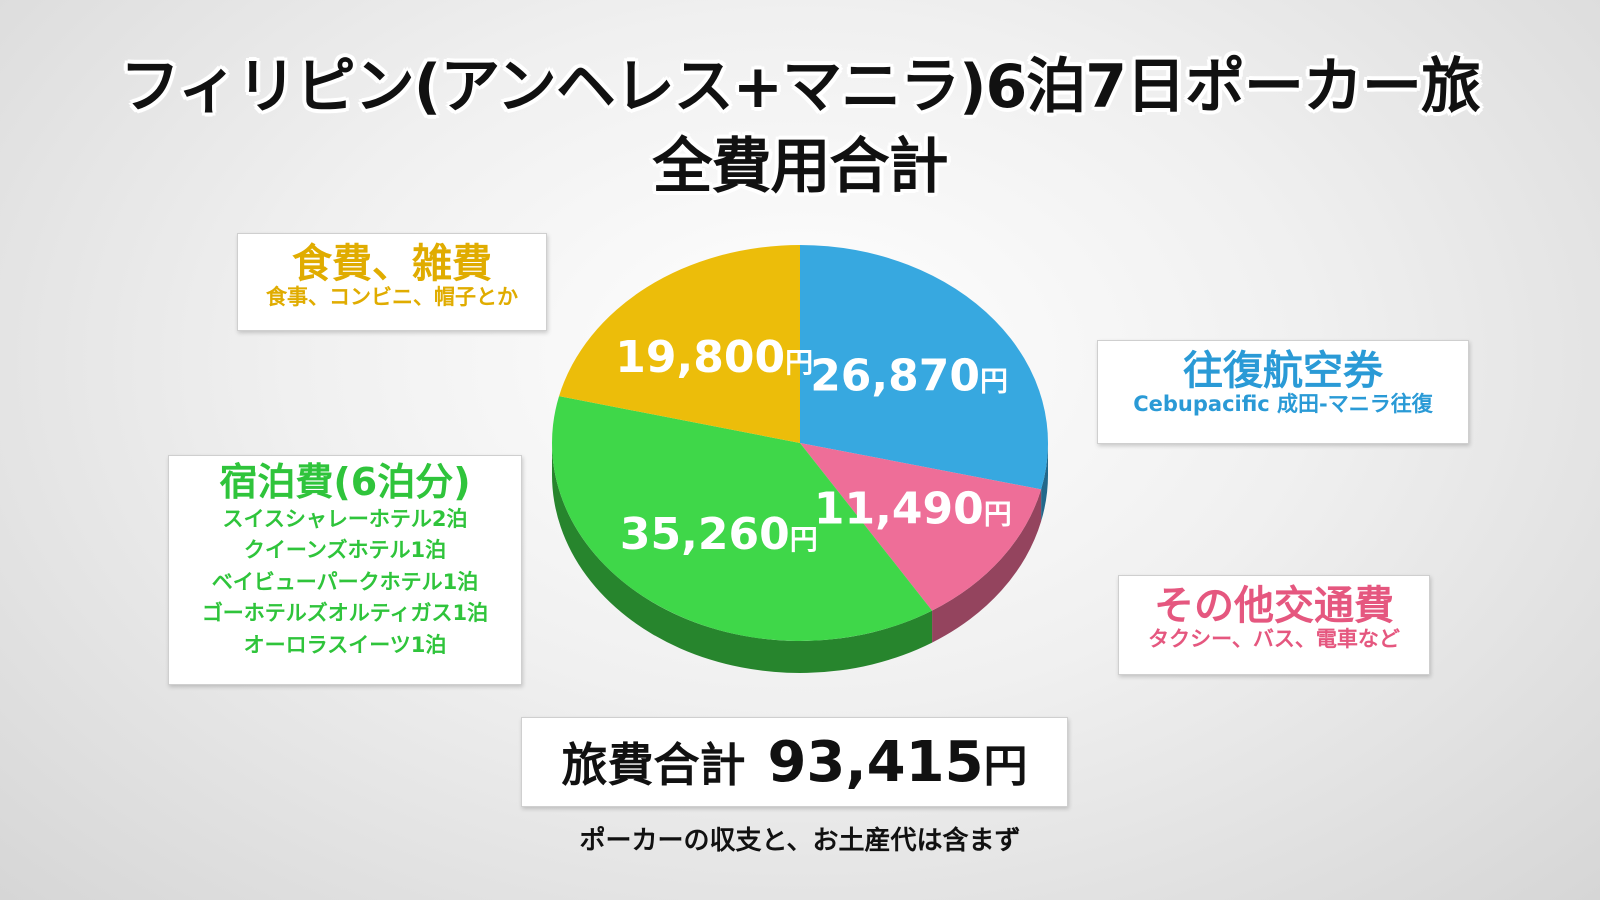  Describe the element at coordinates (800, 841) in the screenshot. I see `footnote: ポーカーの収支と、お土産代は含まず` at that location.